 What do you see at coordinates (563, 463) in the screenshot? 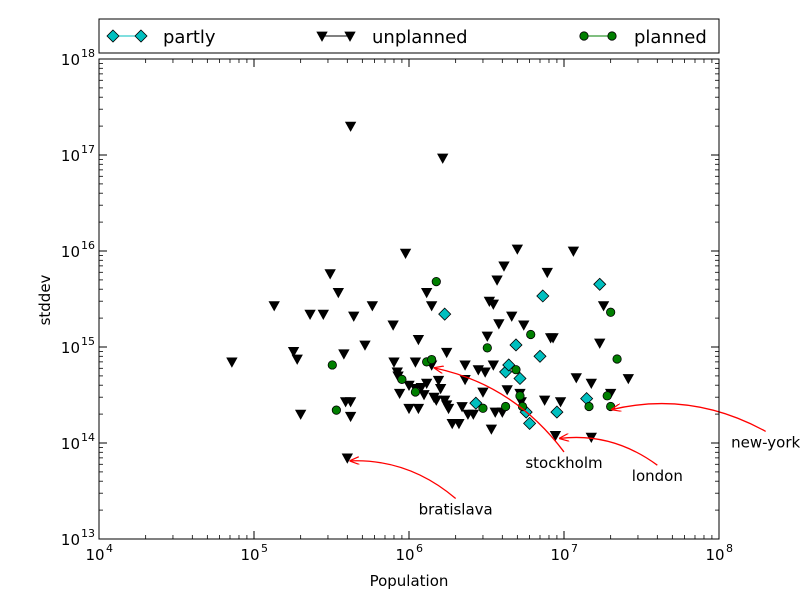
I see `annotation-stockholm-label: stockholm` at bounding box center [563, 463].